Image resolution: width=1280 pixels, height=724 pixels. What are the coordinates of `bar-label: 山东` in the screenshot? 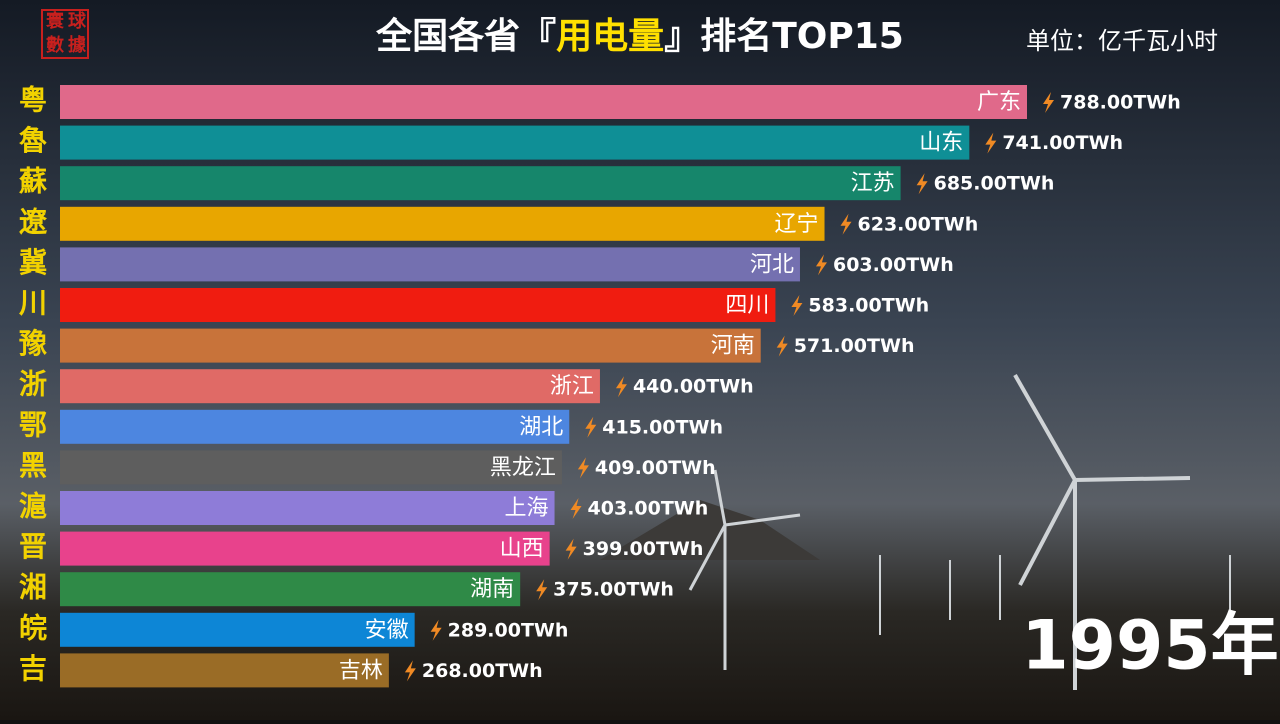 It's located at (941, 143).